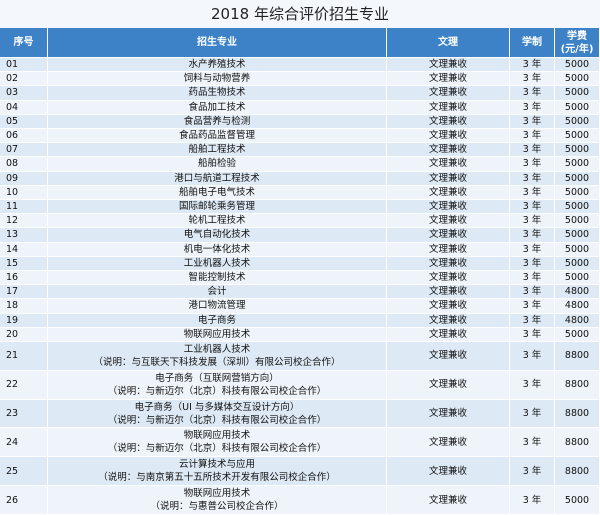 Image resolution: width=600 pixels, height=515 pixels. What do you see at coordinates (24, 500) in the screenshot?
I see `table-cell: 26` at bounding box center [24, 500].